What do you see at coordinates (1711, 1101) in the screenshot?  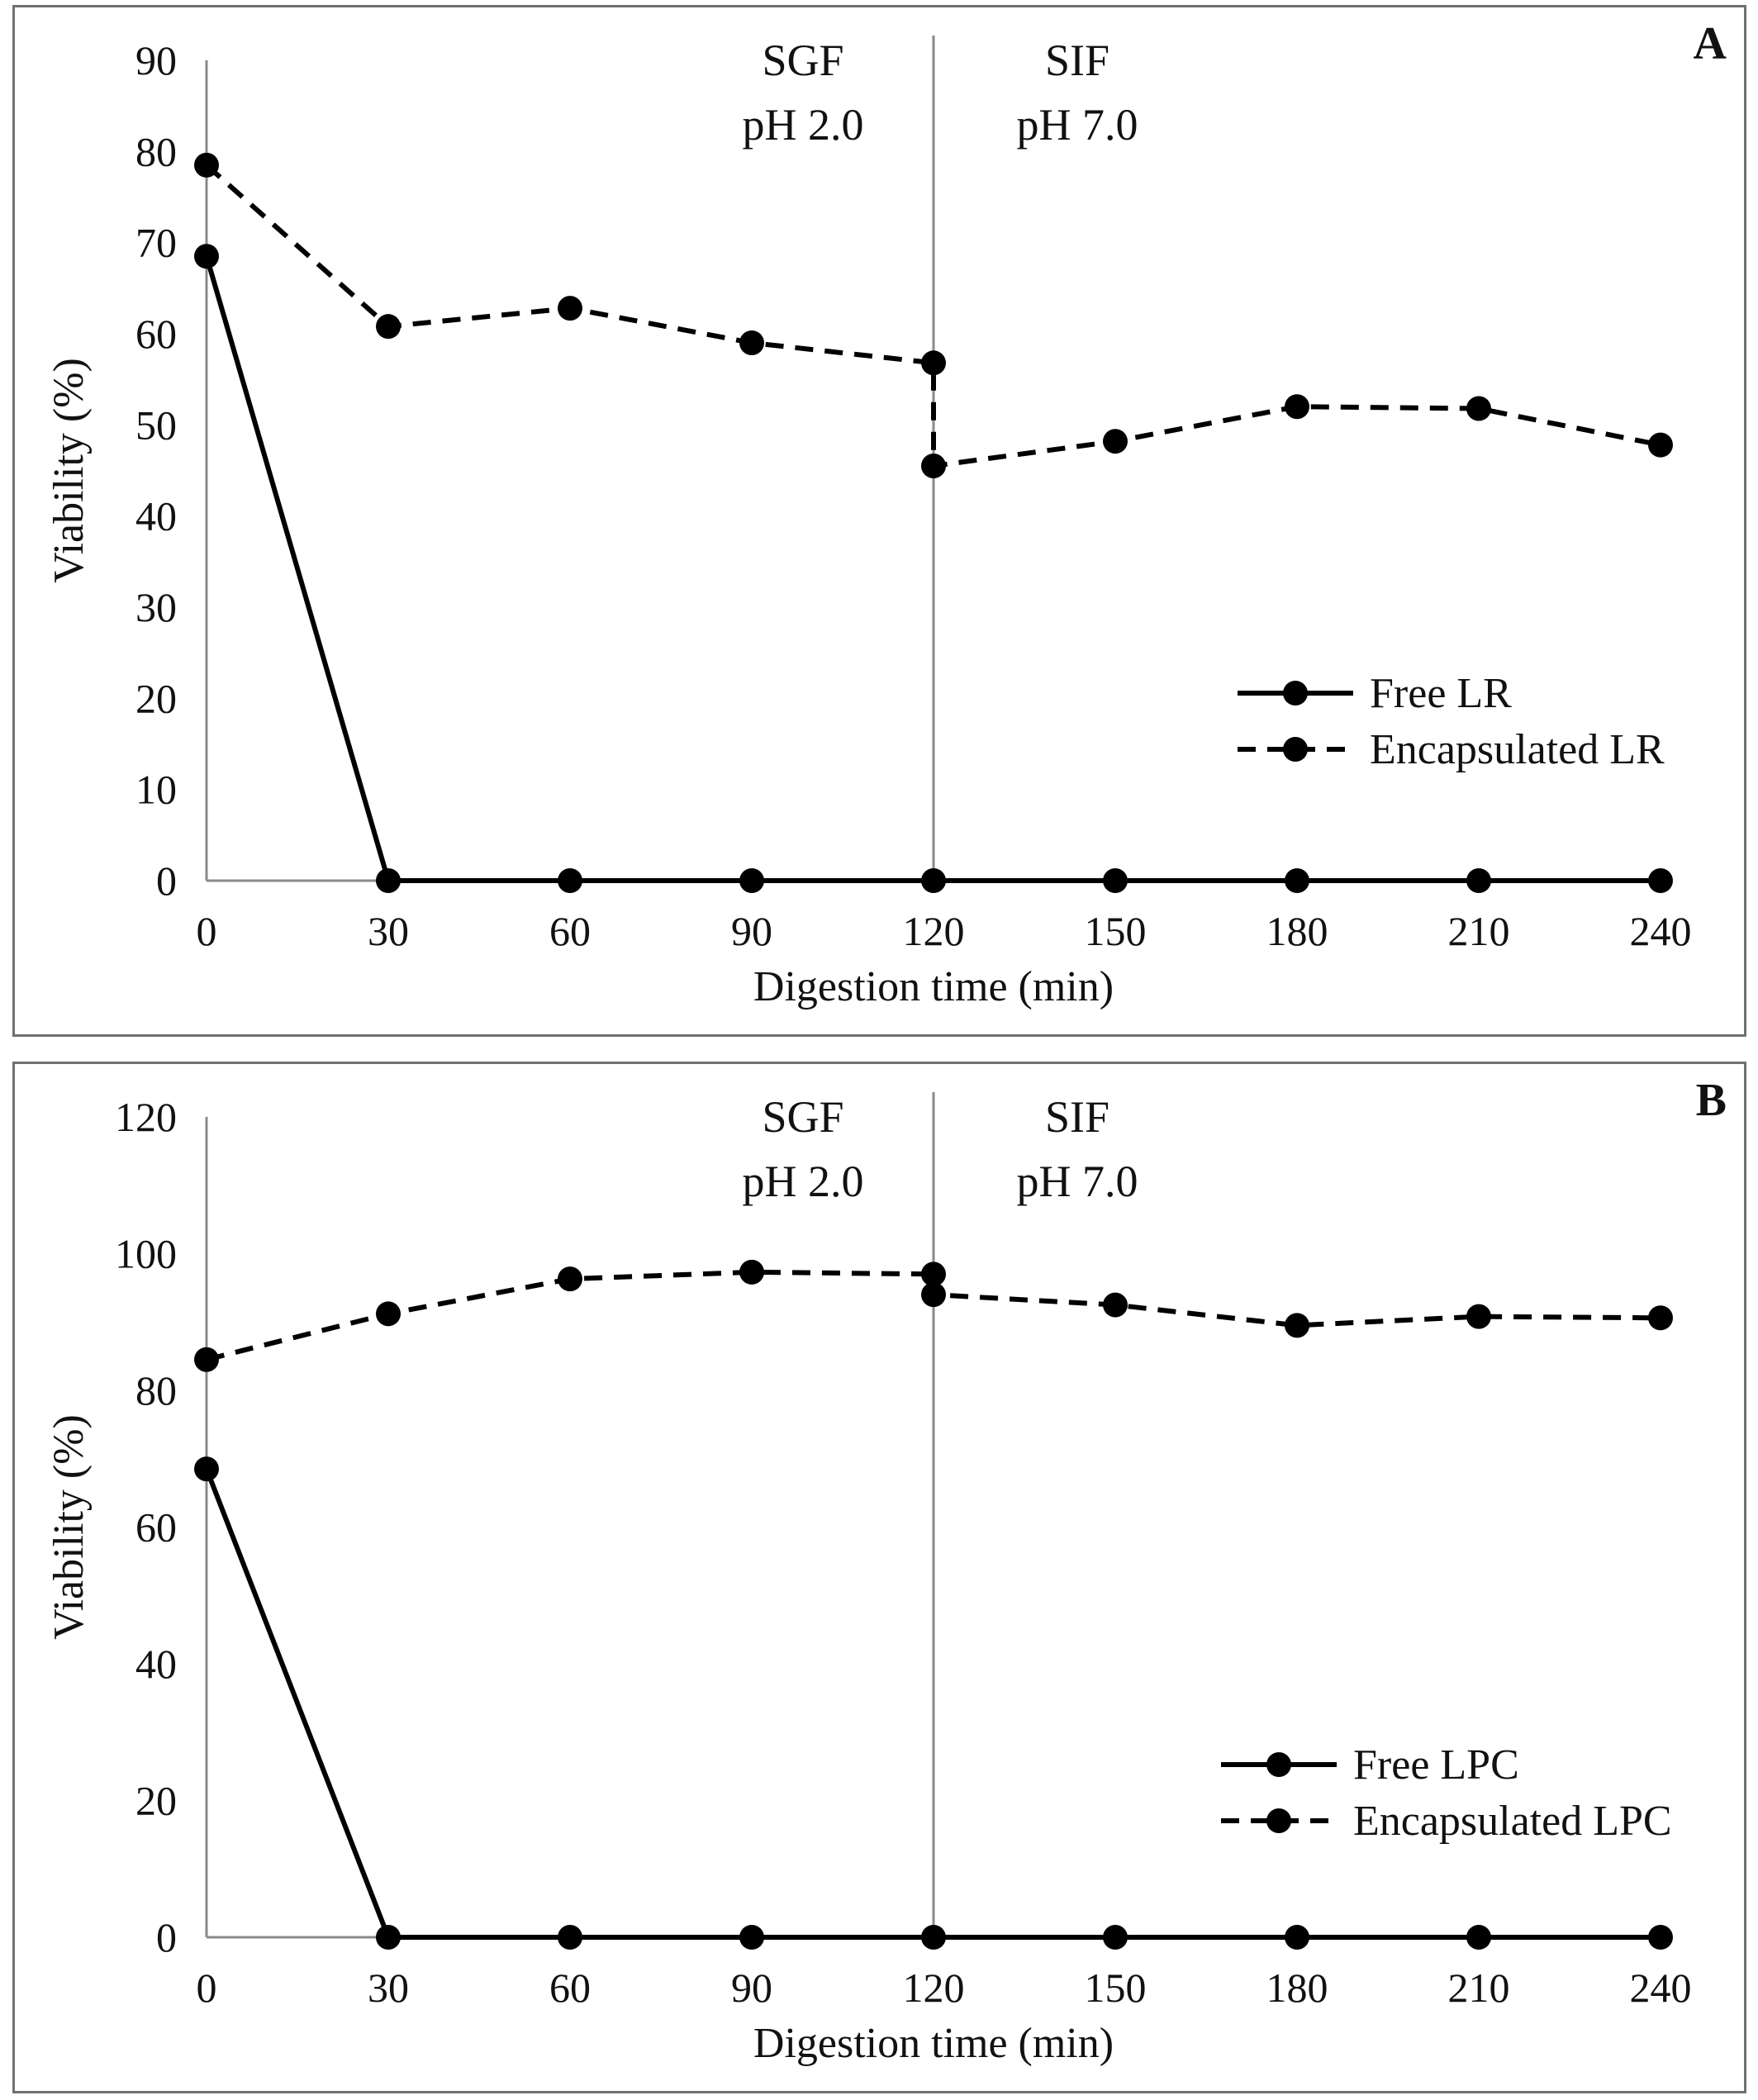 I see `panel-label: B` at bounding box center [1711, 1101].